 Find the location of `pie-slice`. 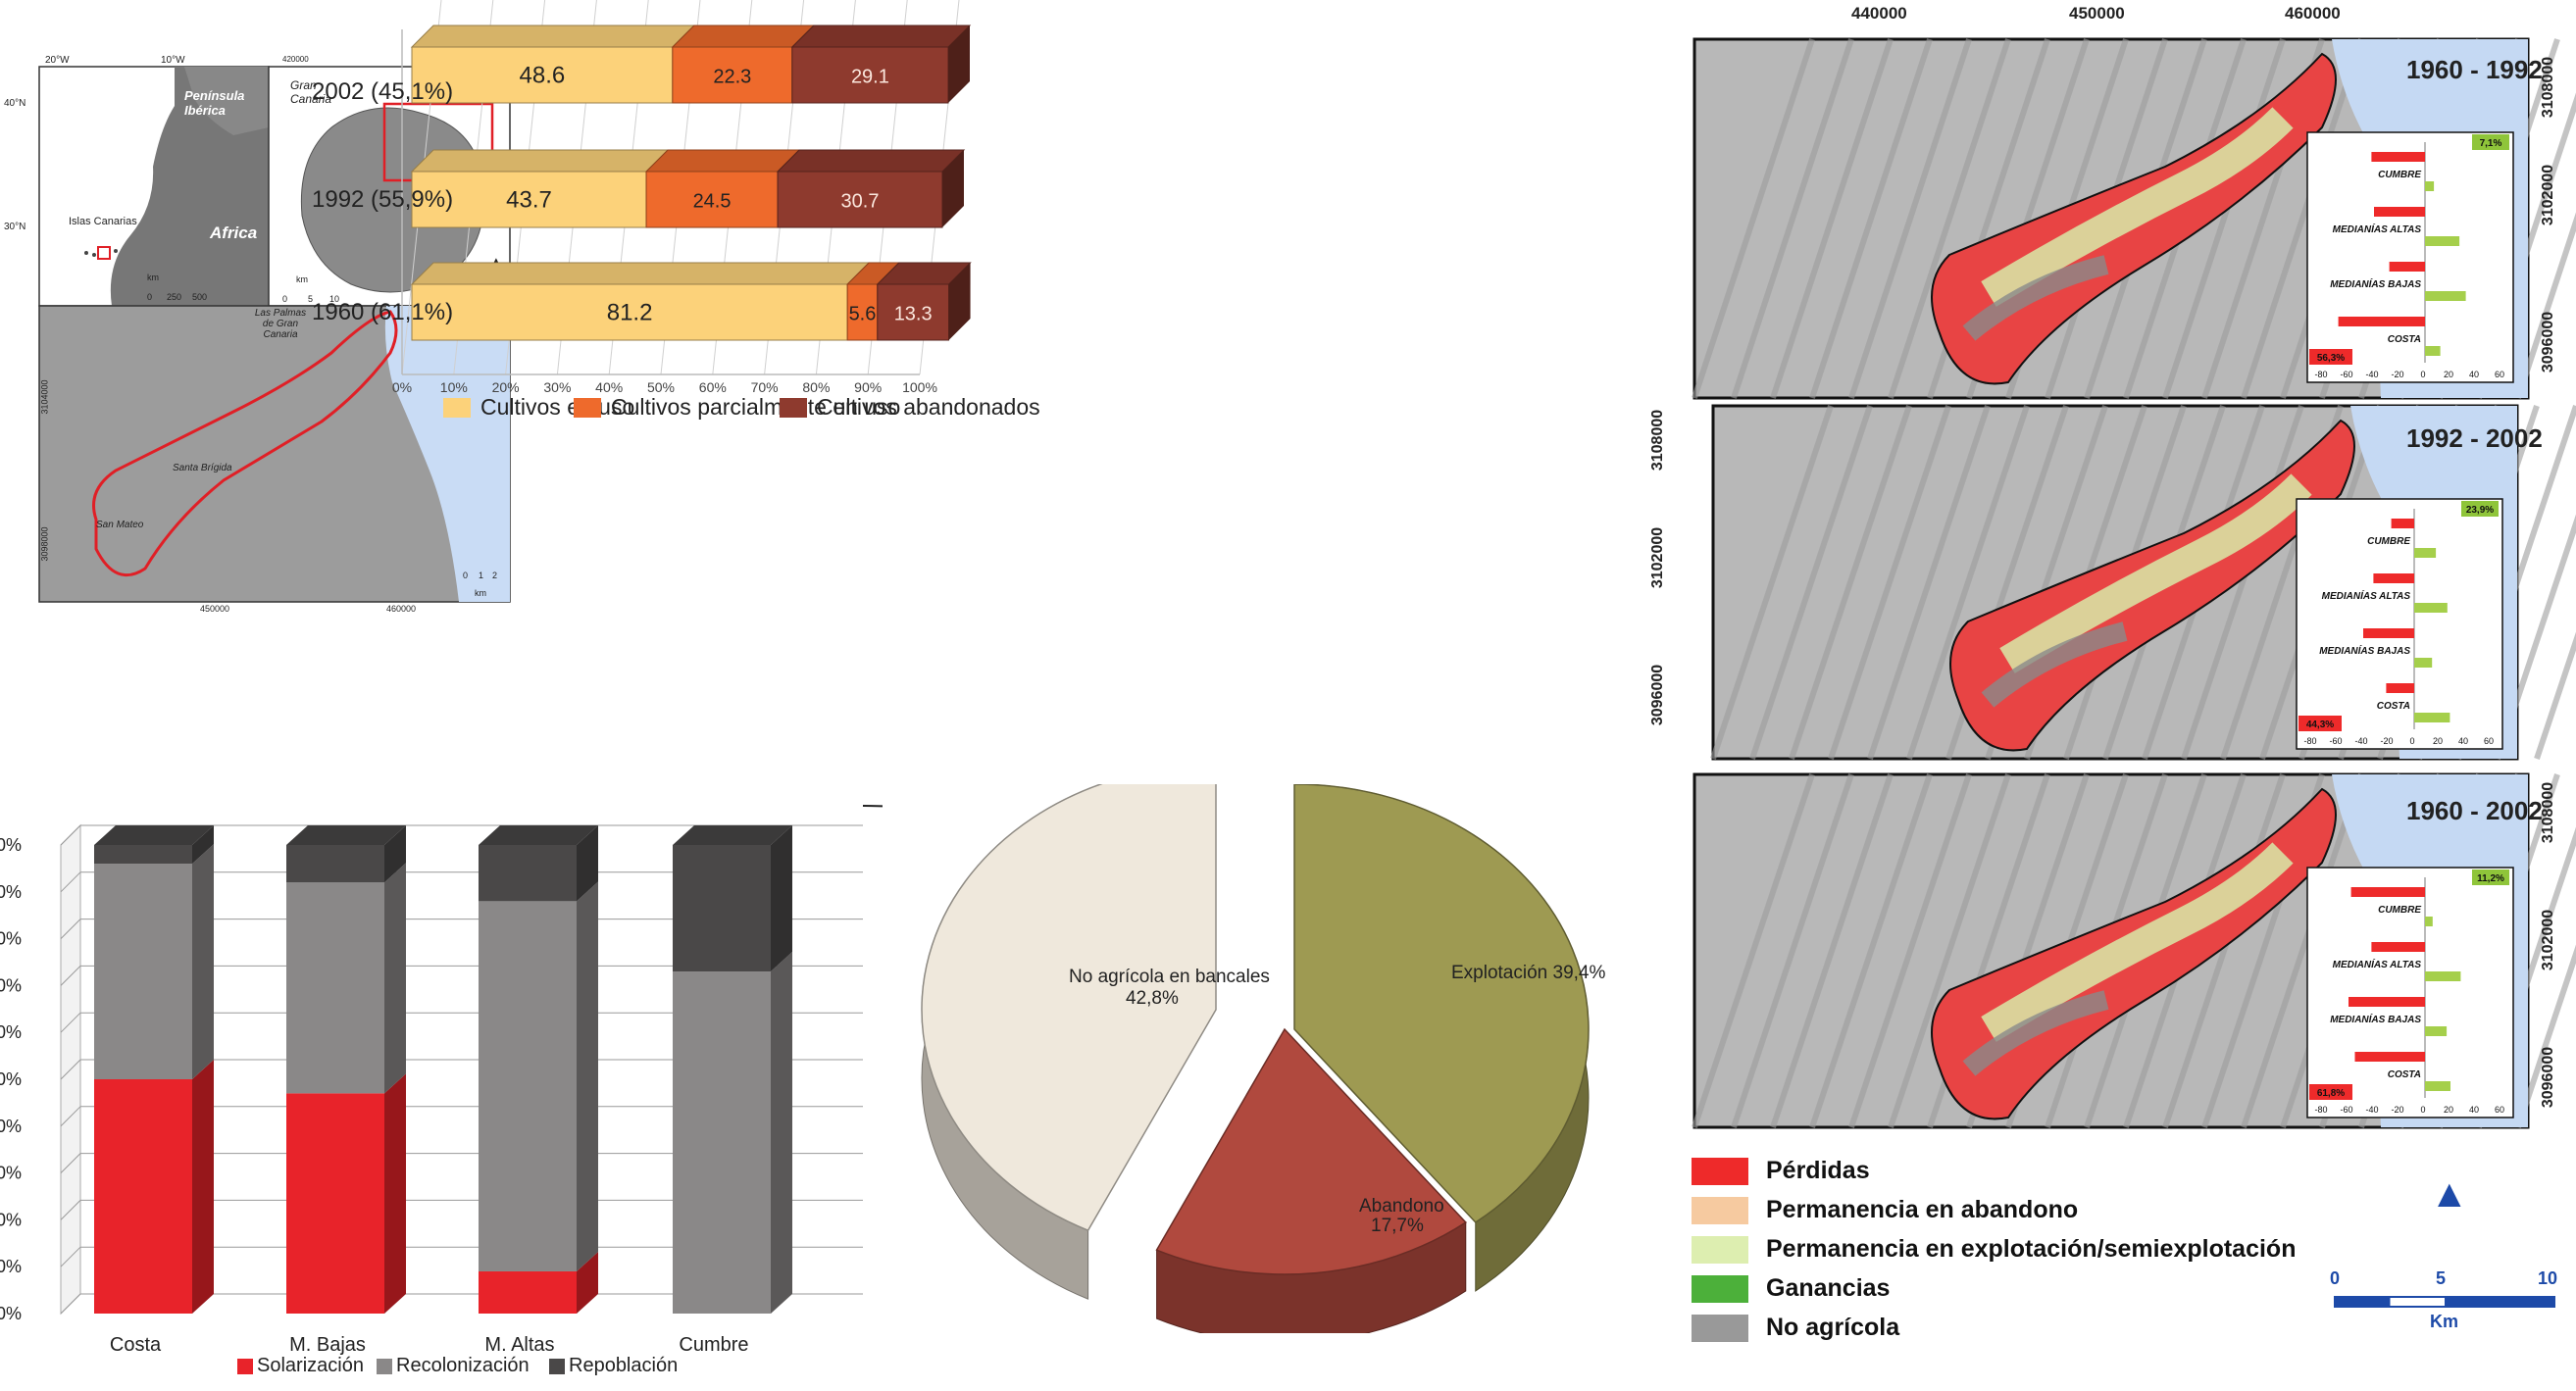

pie-slice is located at coordinates (1441, 1003).